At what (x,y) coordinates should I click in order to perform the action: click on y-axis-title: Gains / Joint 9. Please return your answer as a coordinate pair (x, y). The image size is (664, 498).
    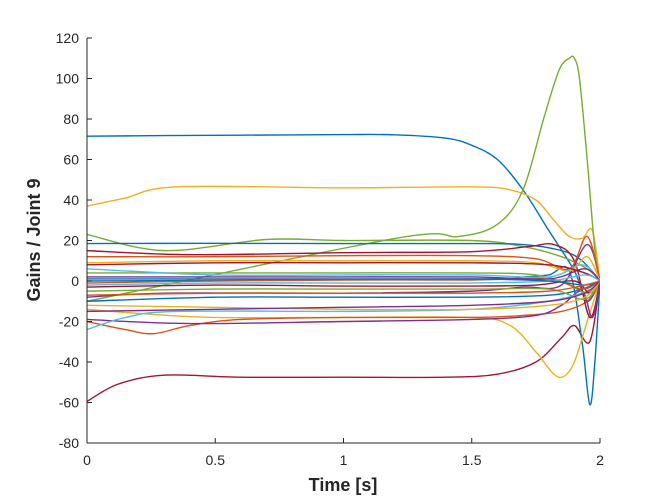
    Looking at the image, I should click on (34, 239).